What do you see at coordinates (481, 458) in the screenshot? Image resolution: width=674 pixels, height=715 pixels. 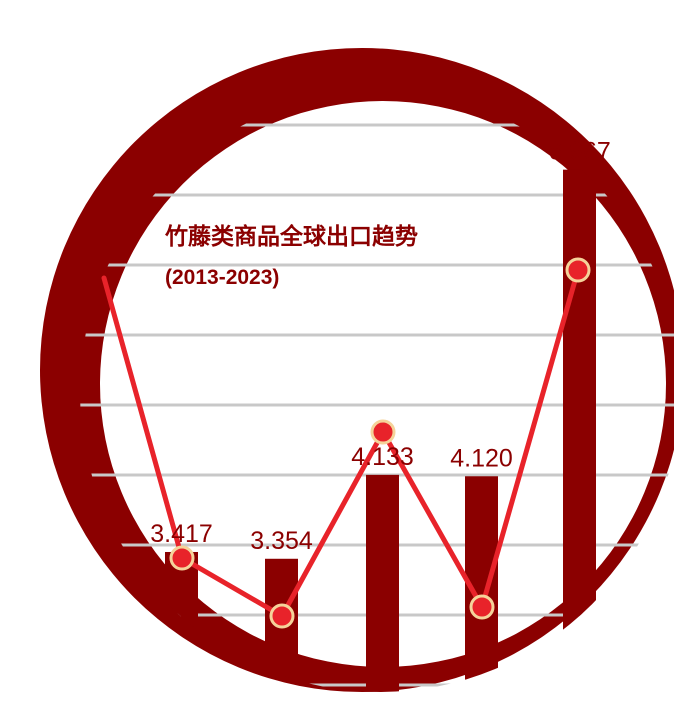 I see `value-label: 4.120` at bounding box center [481, 458].